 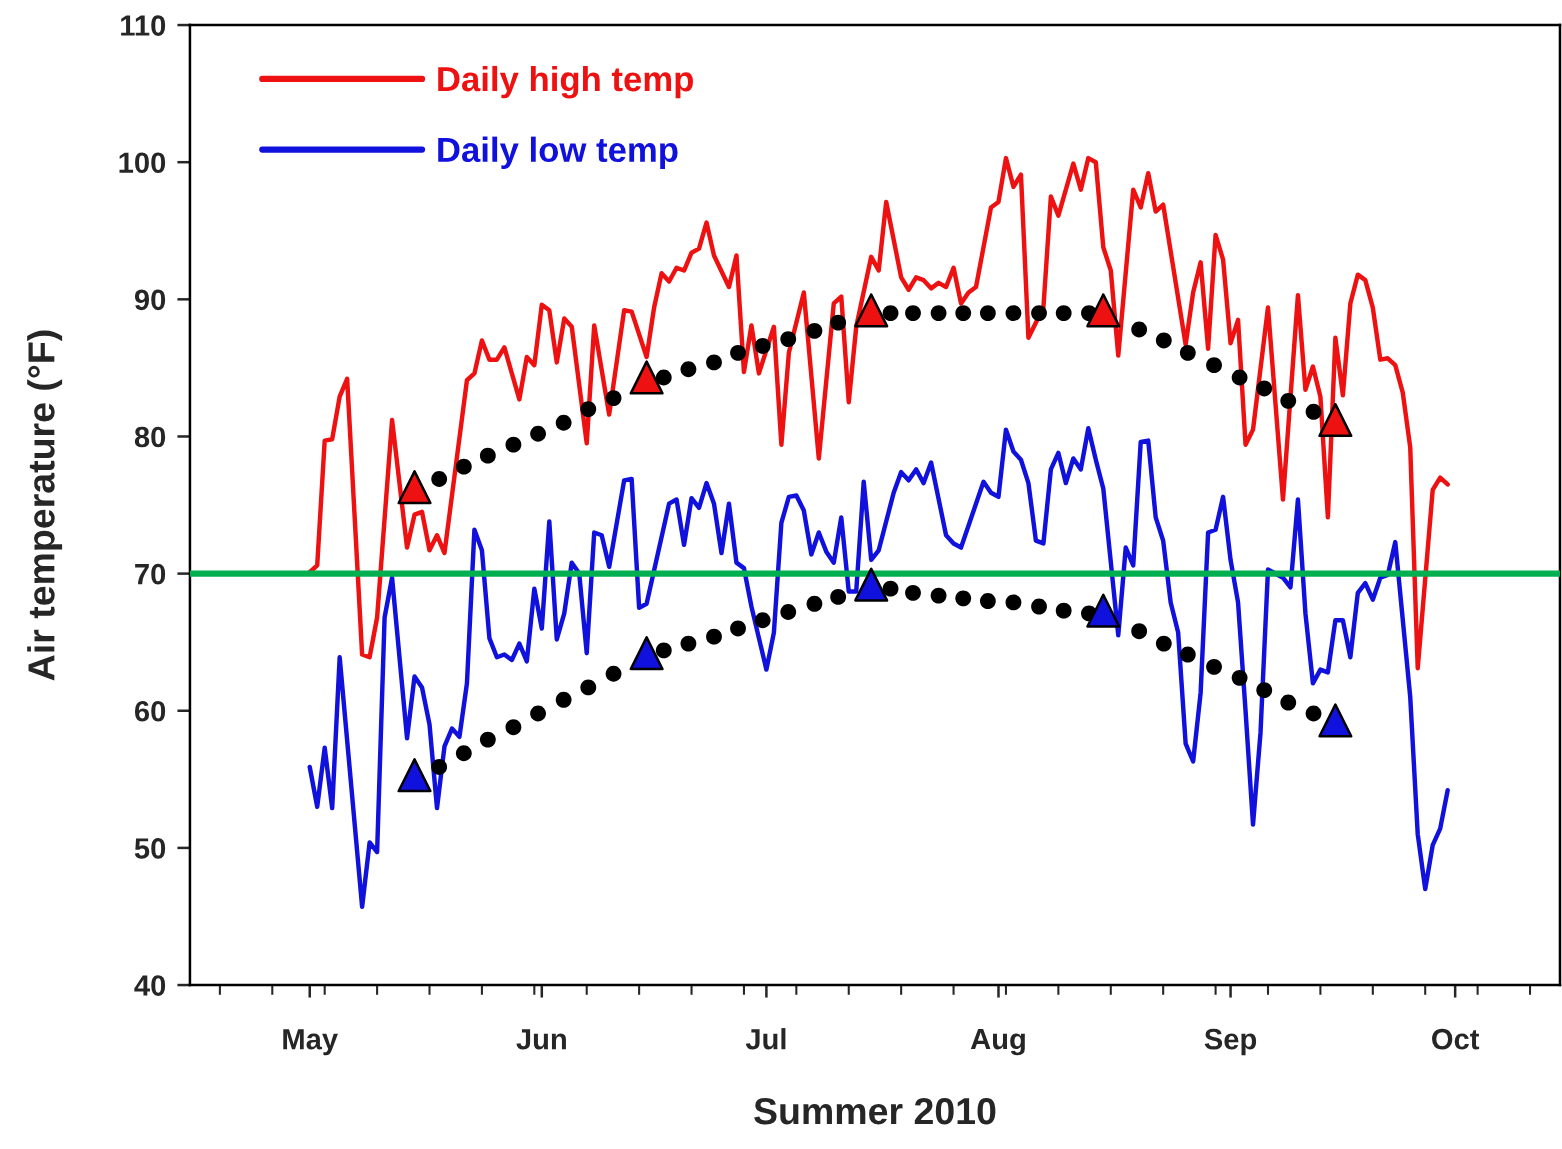 What do you see at coordinates (541, 1039) in the screenshot?
I see `x-tick-label: Jun` at bounding box center [541, 1039].